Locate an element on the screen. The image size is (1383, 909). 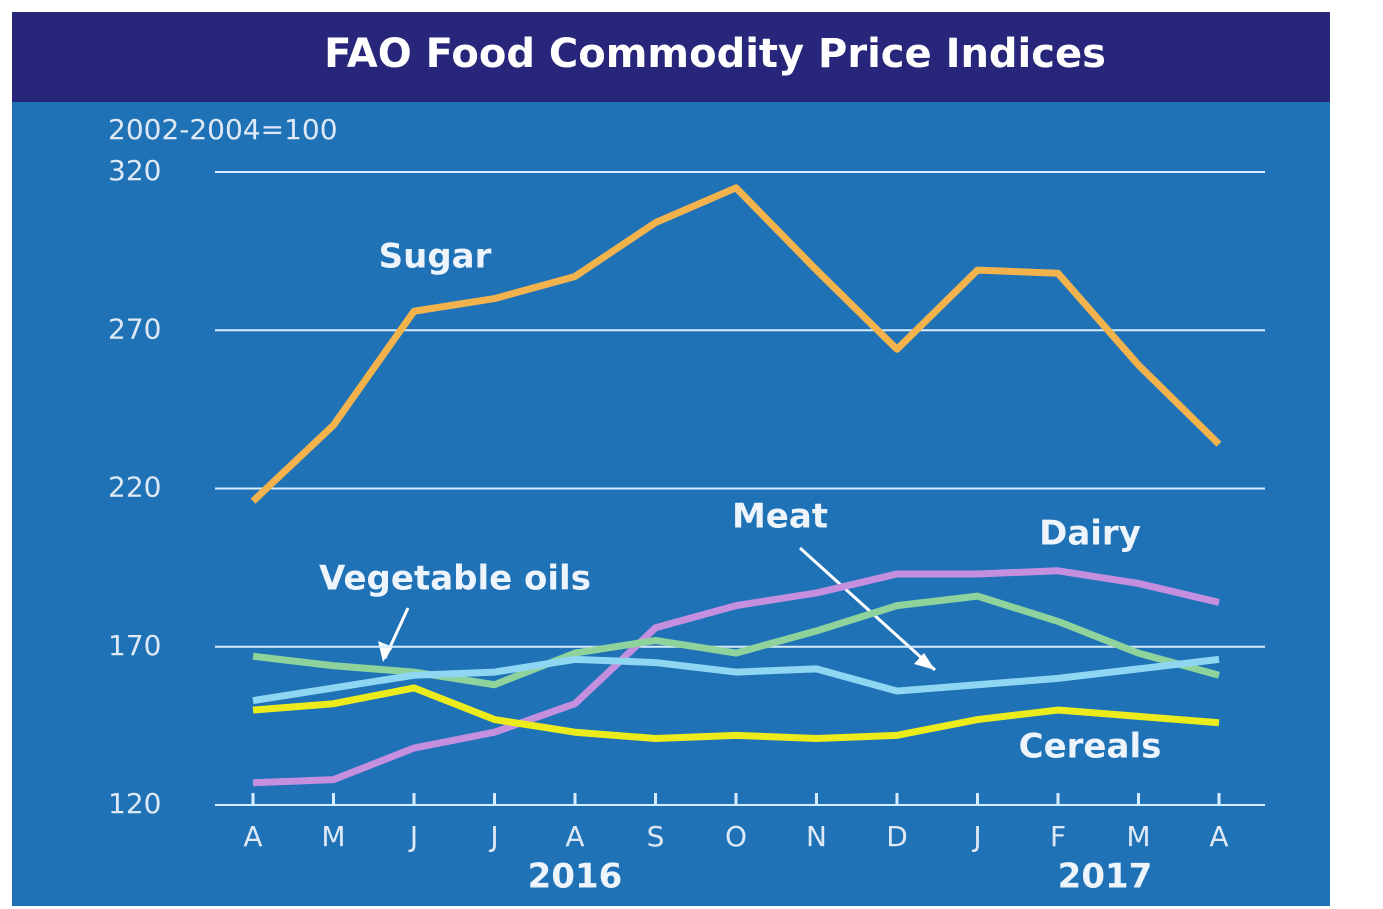
x-tick-label: O is located at coordinates (736, 836).